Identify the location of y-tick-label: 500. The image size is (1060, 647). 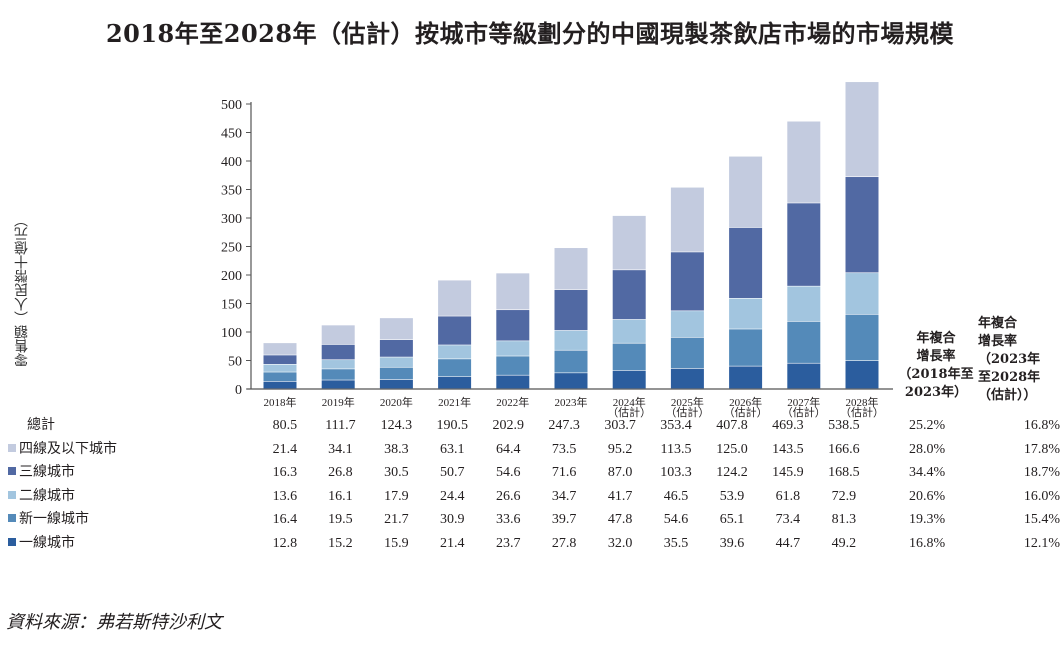
(231, 105).